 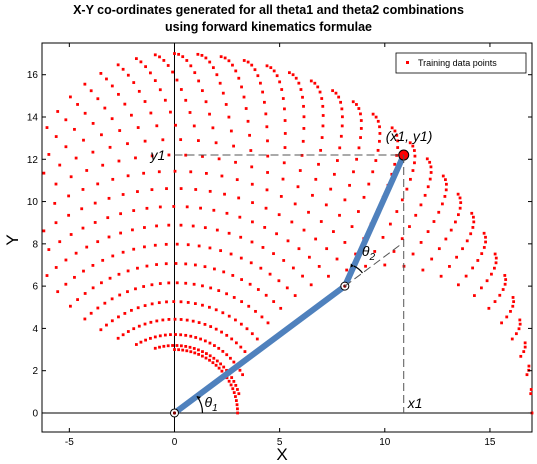 What do you see at coordinates (210, 404) in the screenshot?
I see `theta1-label: θ1` at bounding box center [210, 404].